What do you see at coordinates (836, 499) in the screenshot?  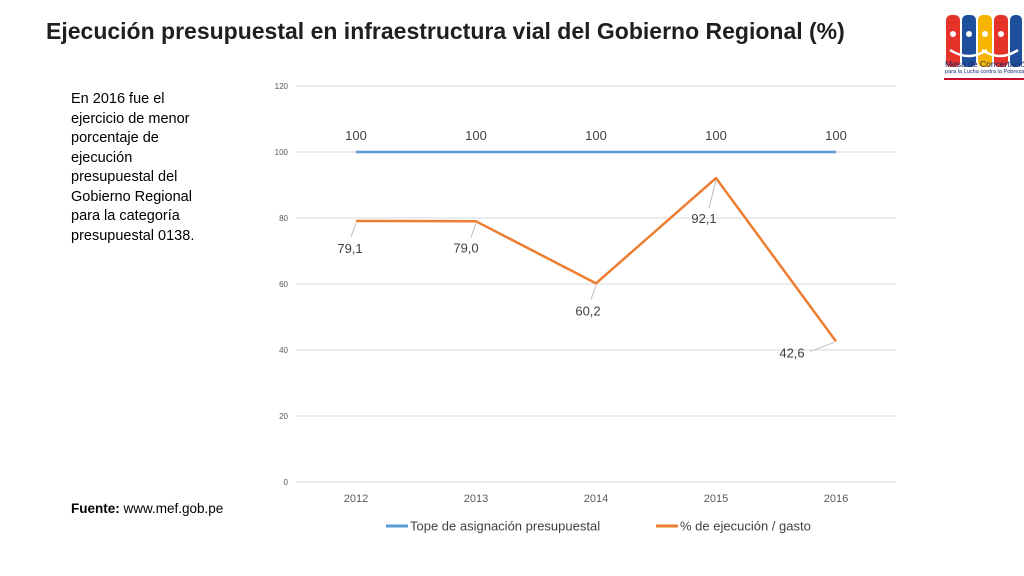 I see `x-tick-label: 2016` at bounding box center [836, 499].